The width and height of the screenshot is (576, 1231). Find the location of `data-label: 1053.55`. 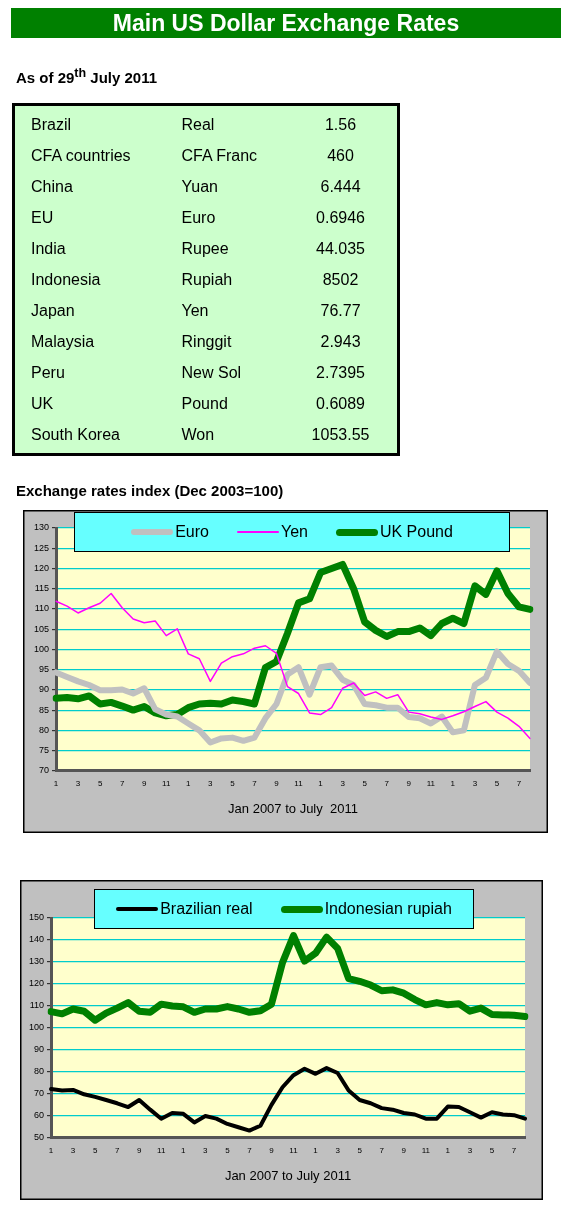

data-label: 1053.55 is located at coordinates (340, 434).